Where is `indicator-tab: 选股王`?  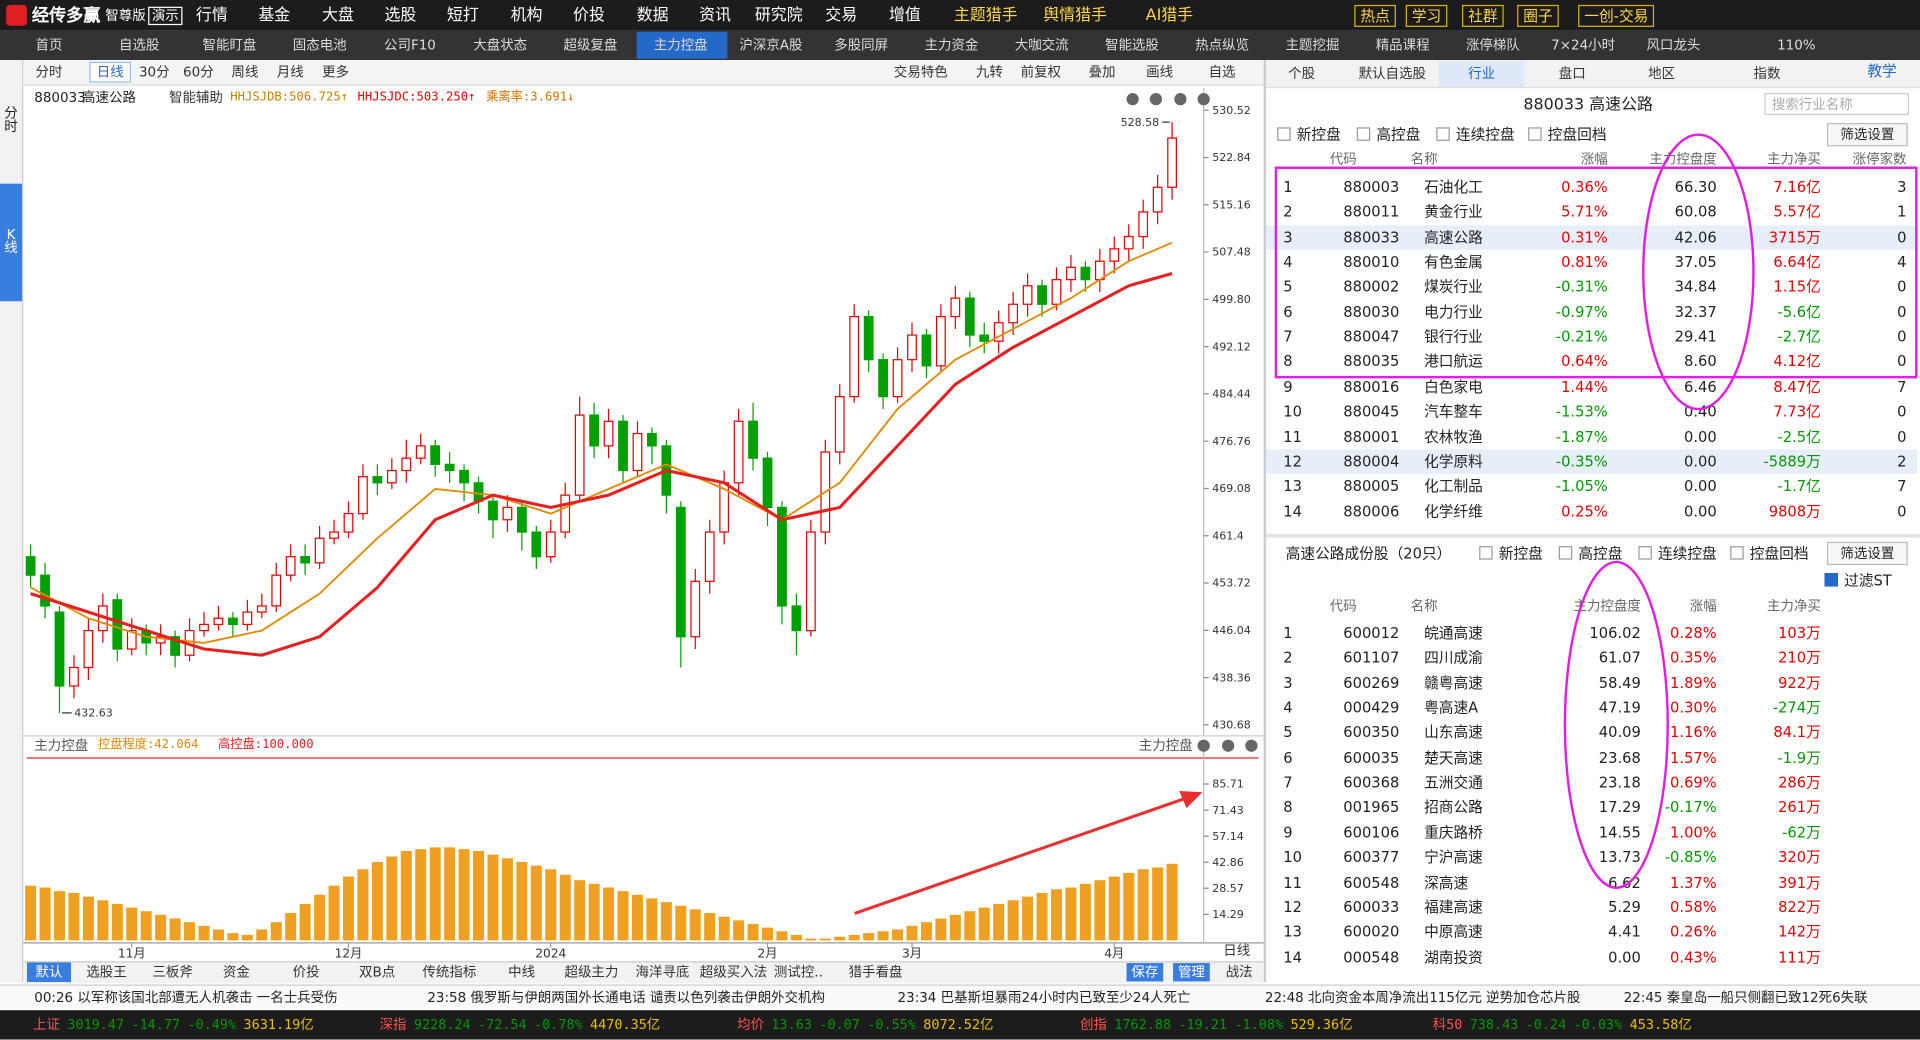 indicator-tab: 选股王 is located at coordinates (106, 972).